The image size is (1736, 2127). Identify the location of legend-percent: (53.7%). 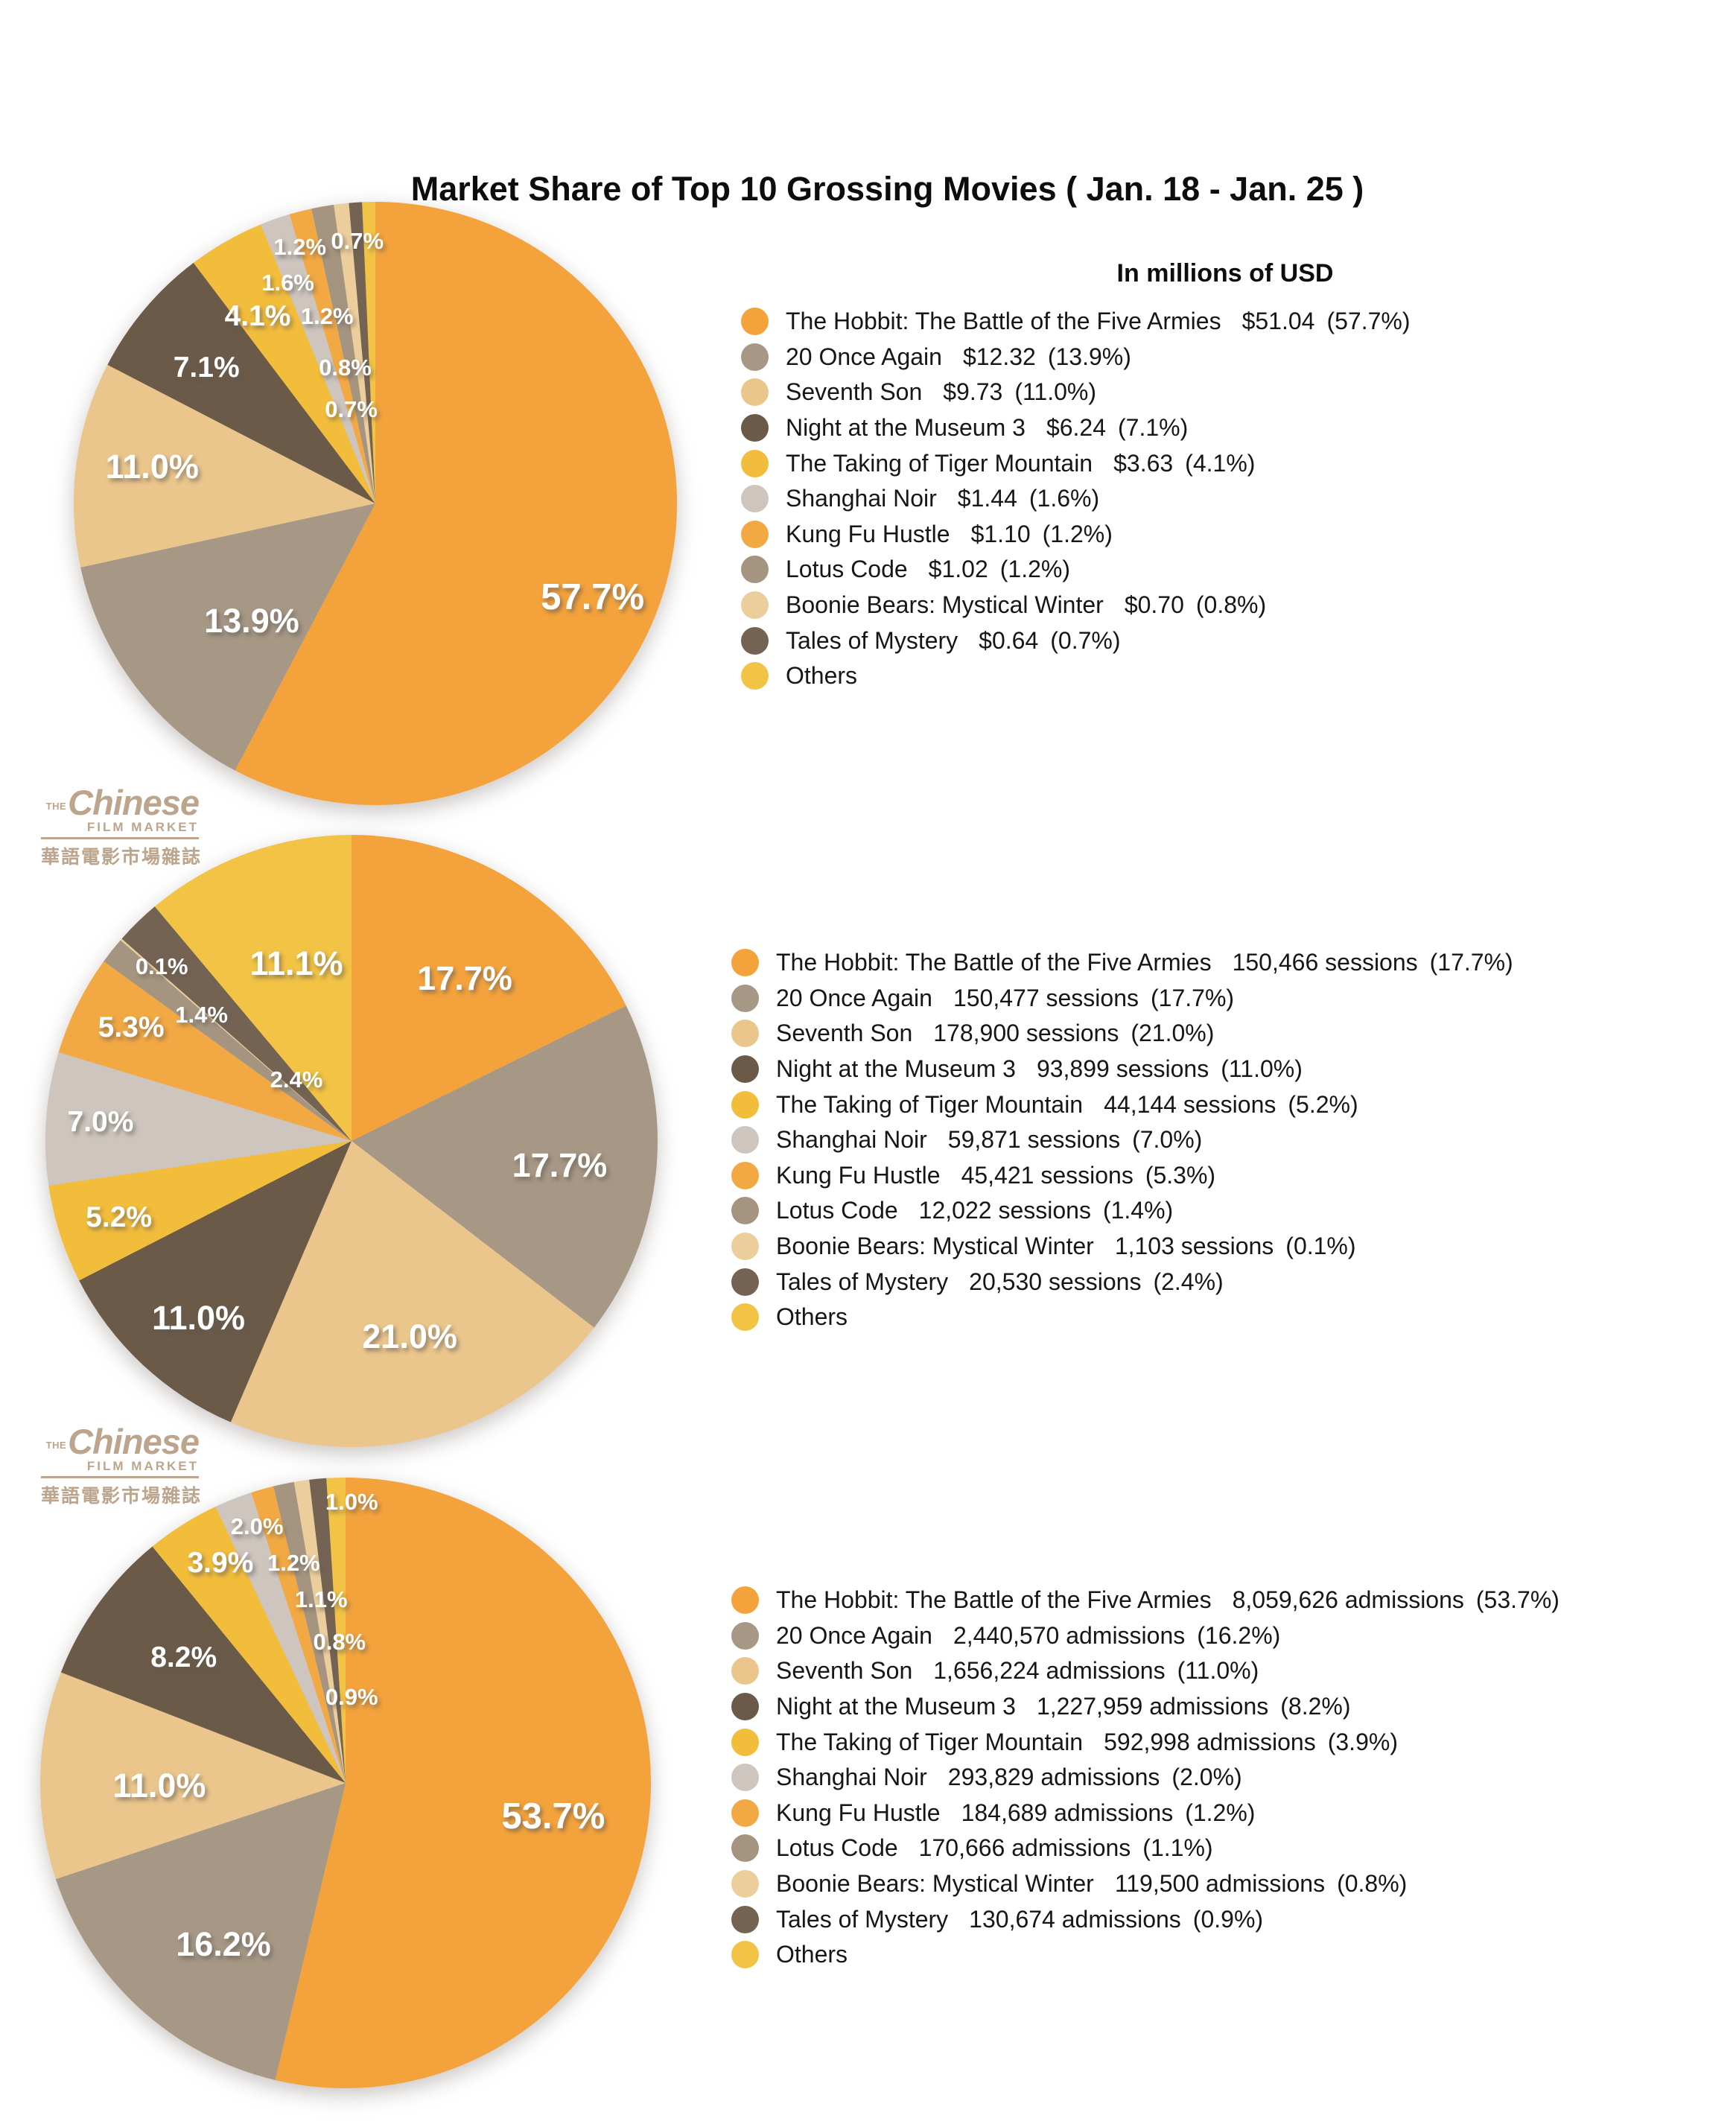
(1517, 1600).